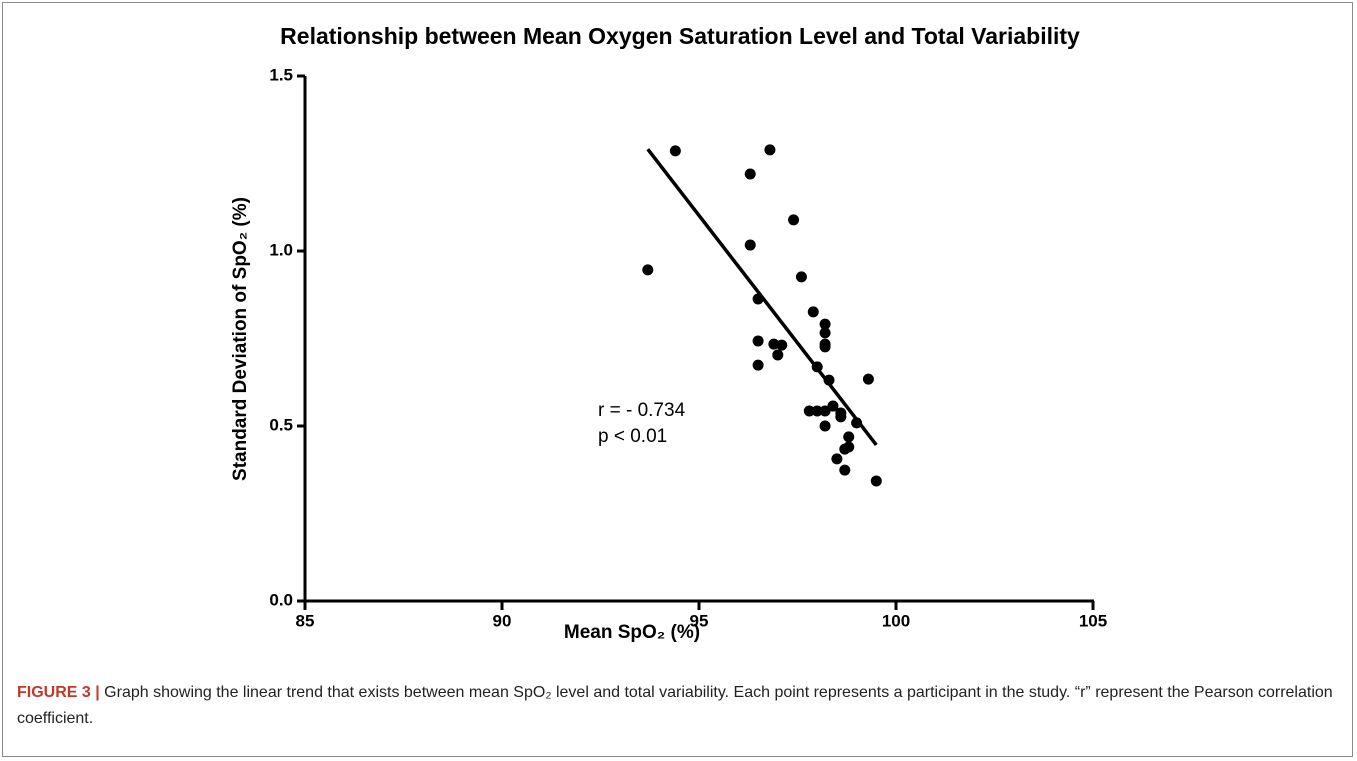  Describe the element at coordinates (305, 620) in the screenshot. I see `x-tick-label: 85` at that location.